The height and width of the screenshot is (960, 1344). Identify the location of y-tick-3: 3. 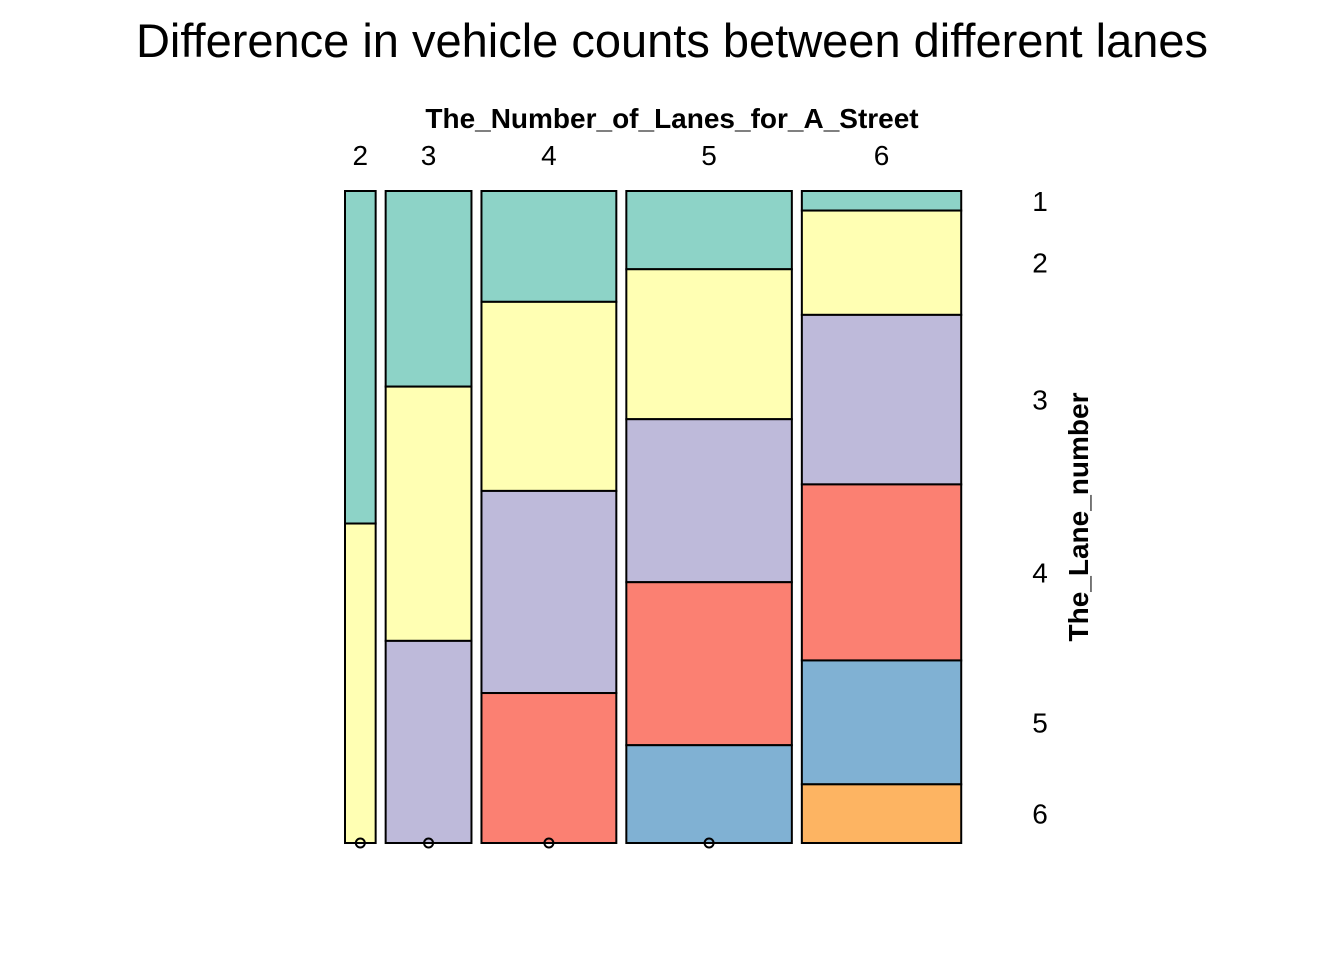
(1040, 400).